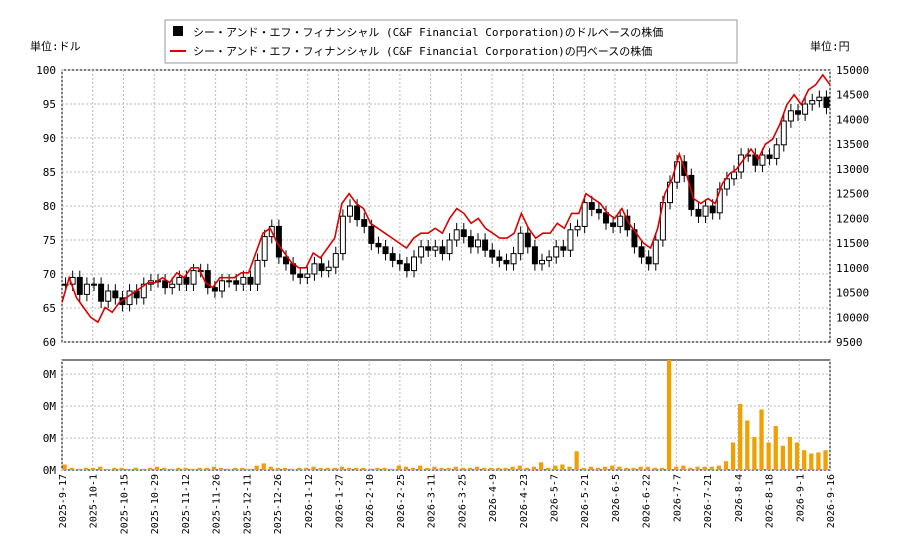  I want to click on right-tick-label: 13000, so click(852, 169).